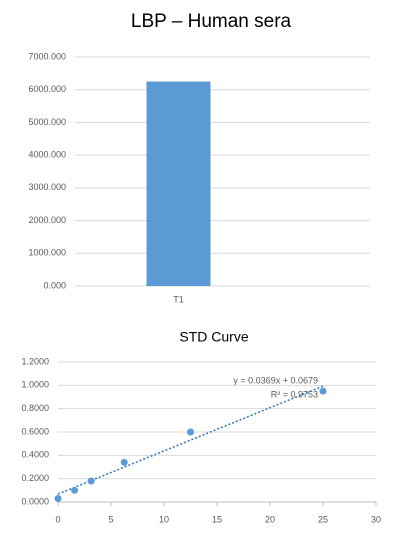 Image resolution: width=408 pixels, height=557 pixels. What do you see at coordinates (211, 21) in the screenshot?
I see `chart-title: LBP – Human sera` at bounding box center [211, 21].